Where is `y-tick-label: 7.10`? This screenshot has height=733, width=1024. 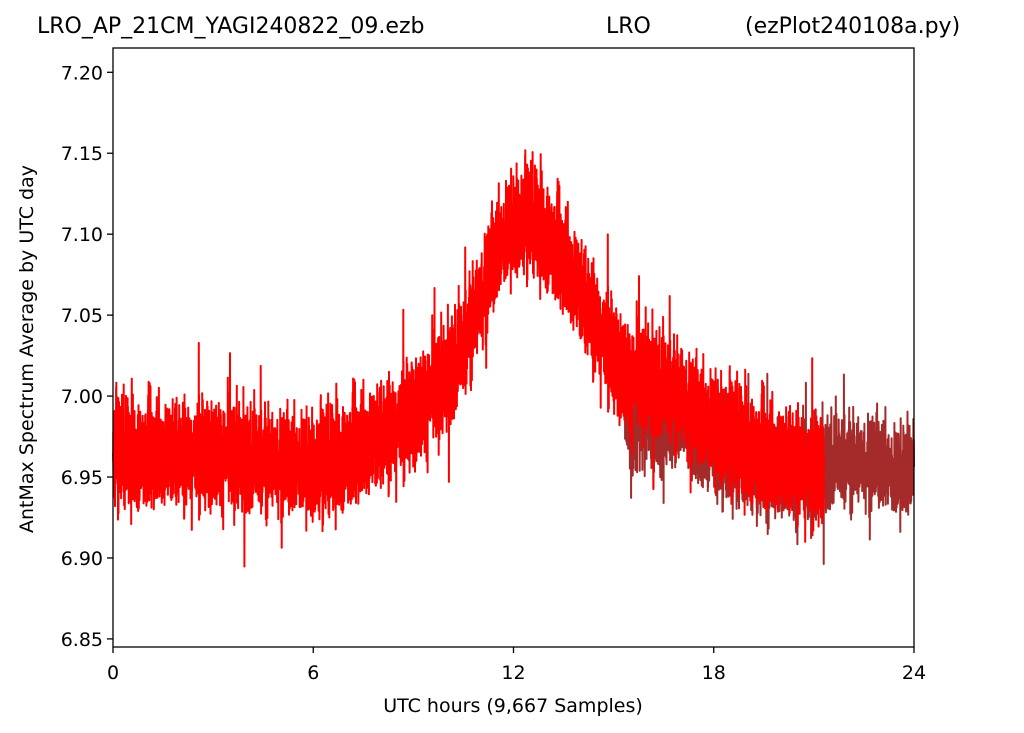
y-tick-label: 7.10 is located at coordinates (82, 235).